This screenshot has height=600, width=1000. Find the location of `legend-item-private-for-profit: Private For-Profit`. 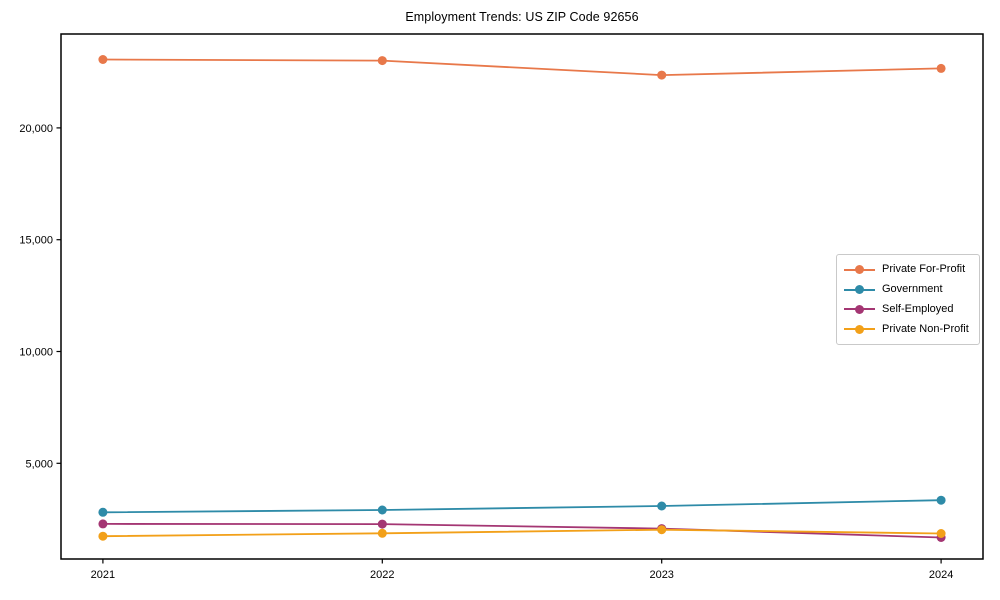

legend-item-private-for-profit: Private For-Profit is located at coordinates (908, 269).